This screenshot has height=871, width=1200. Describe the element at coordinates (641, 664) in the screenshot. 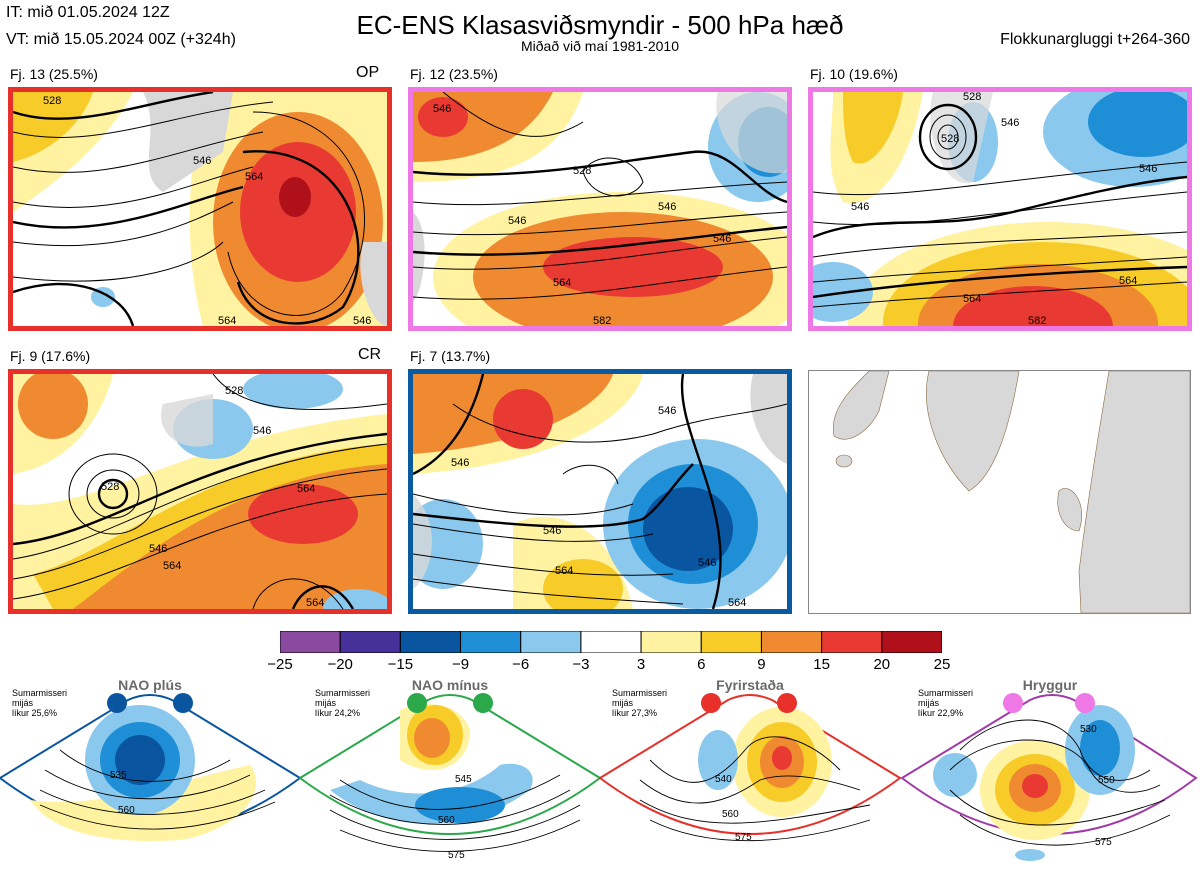

I see `colorbar-tick-label: 3` at that location.